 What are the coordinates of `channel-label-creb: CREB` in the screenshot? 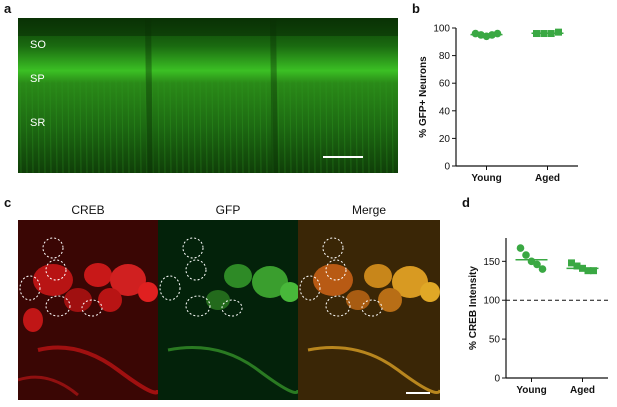 It's located at (88, 210).